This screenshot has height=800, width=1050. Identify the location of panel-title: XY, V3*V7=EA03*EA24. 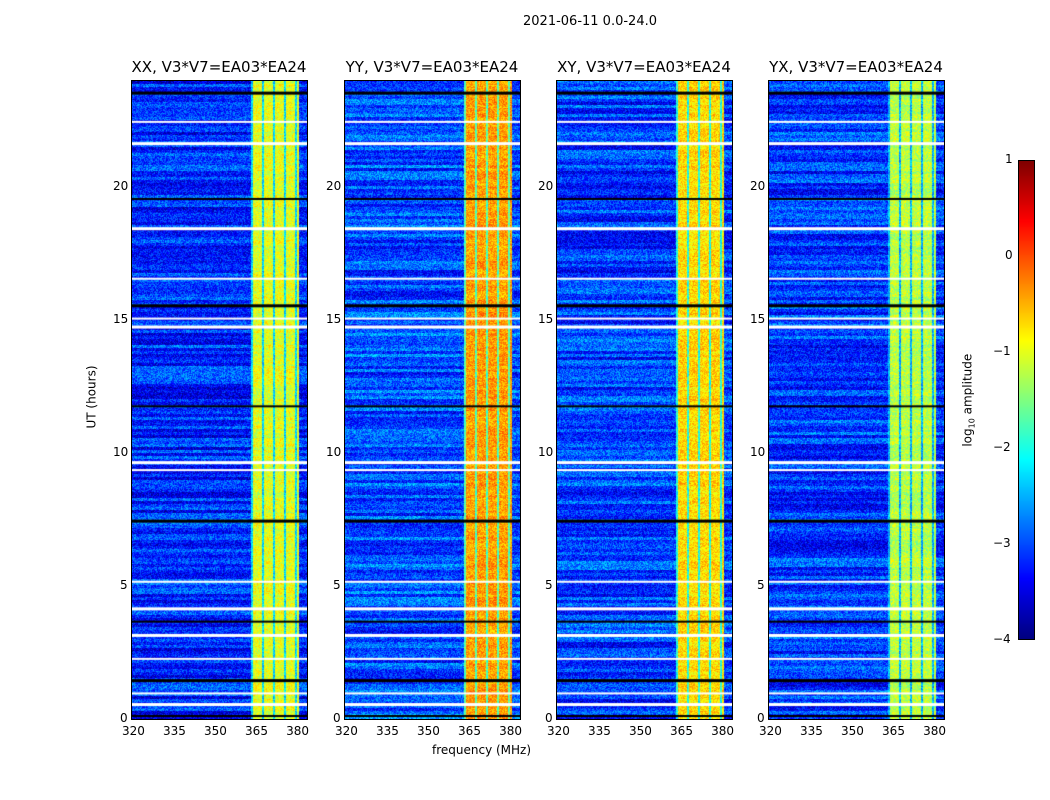
(644, 67).